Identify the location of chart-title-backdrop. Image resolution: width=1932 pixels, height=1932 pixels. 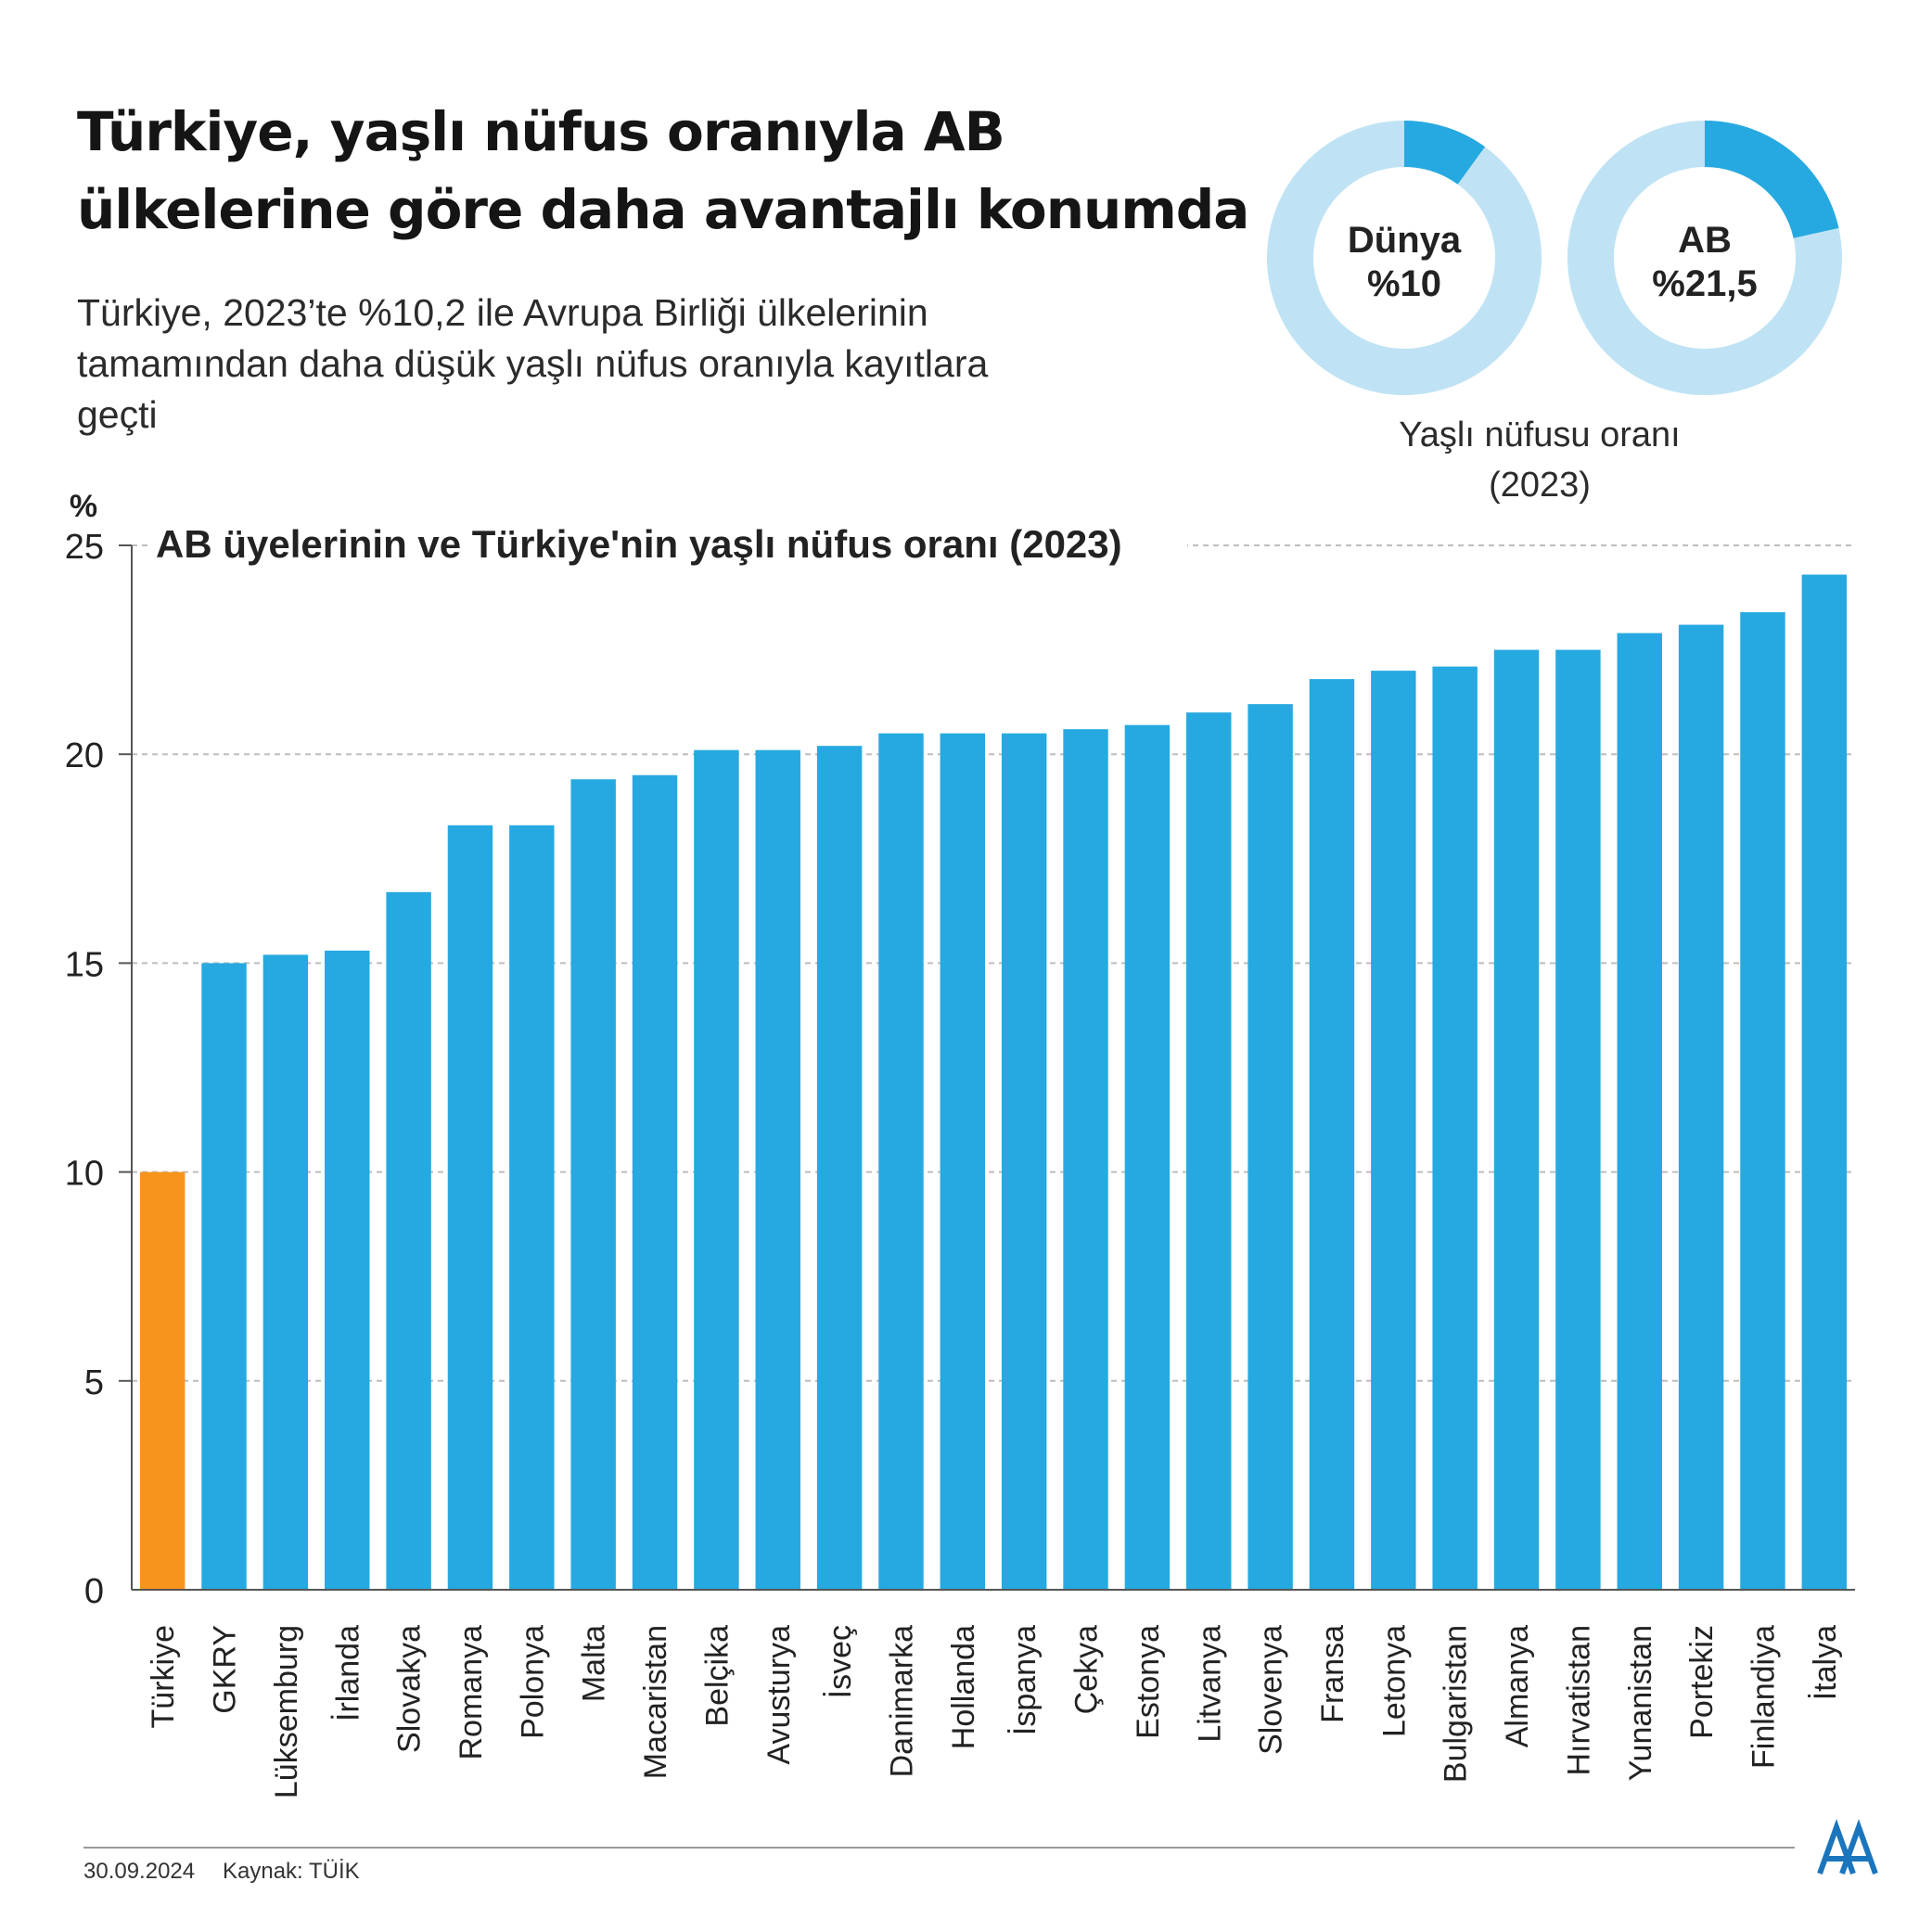
(667, 545).